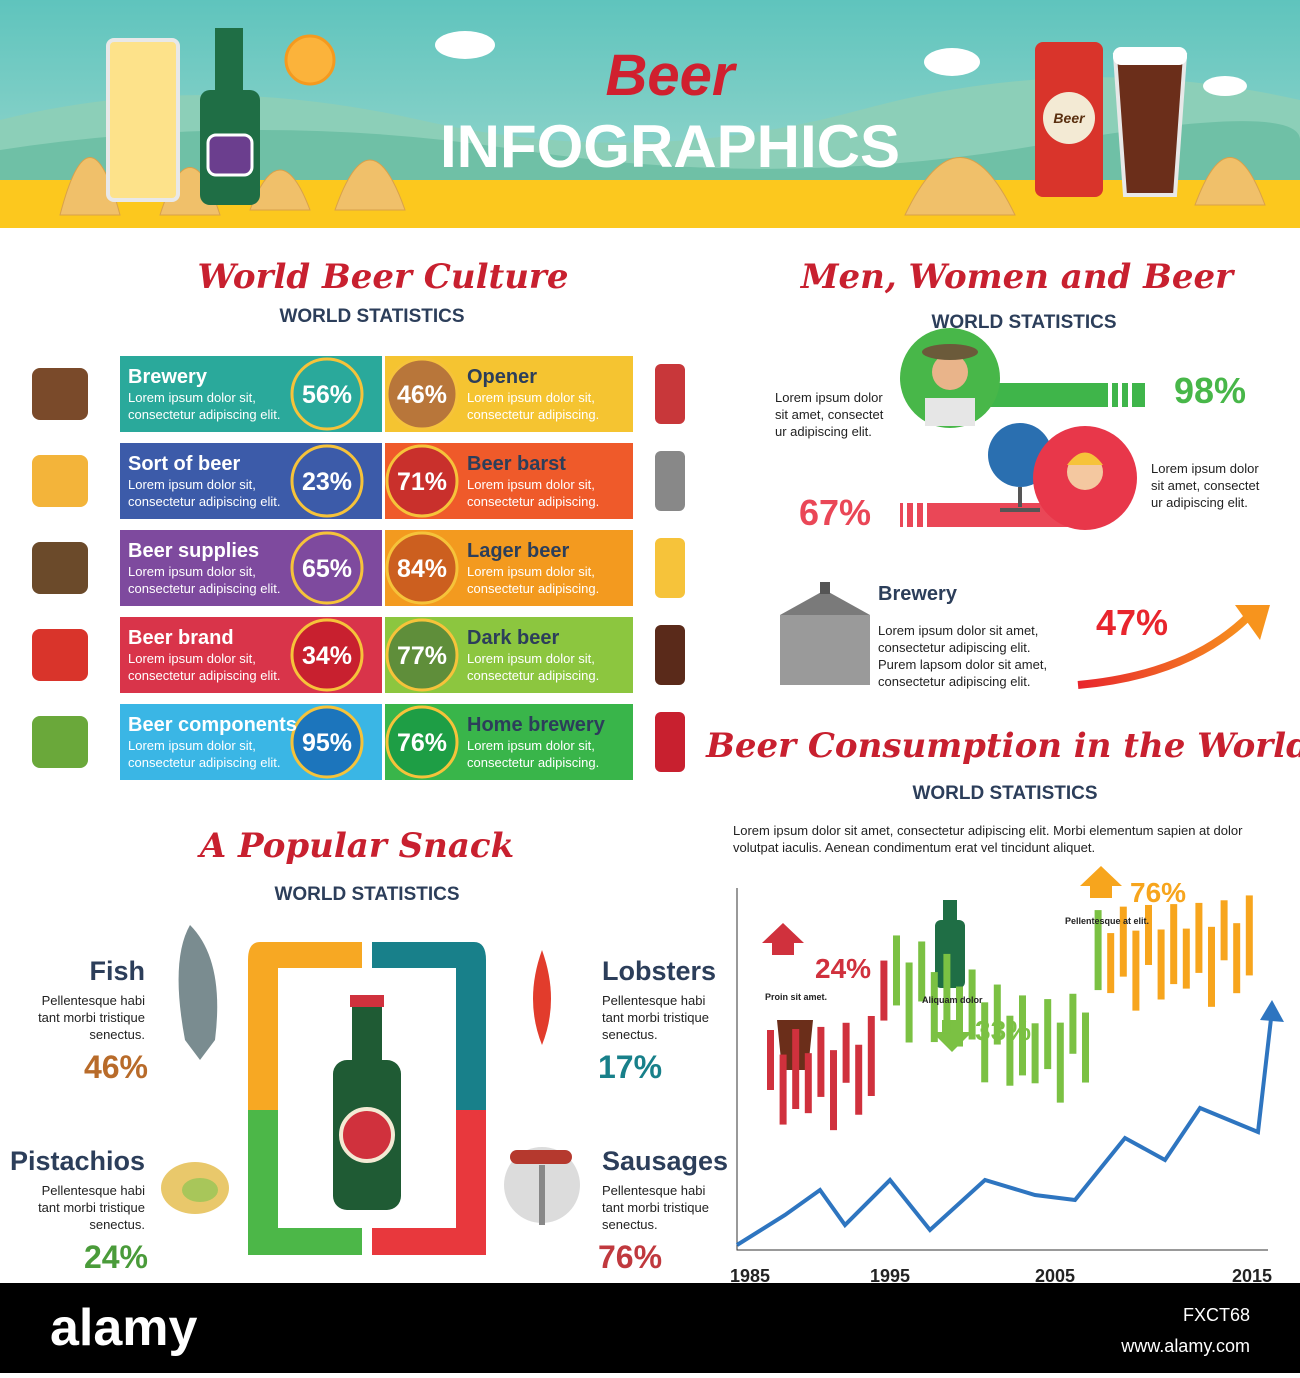 Image resolution: width=1300 pixels, height=1378 pixels. I want to click on year-label: 1995, so click(890, 1276).